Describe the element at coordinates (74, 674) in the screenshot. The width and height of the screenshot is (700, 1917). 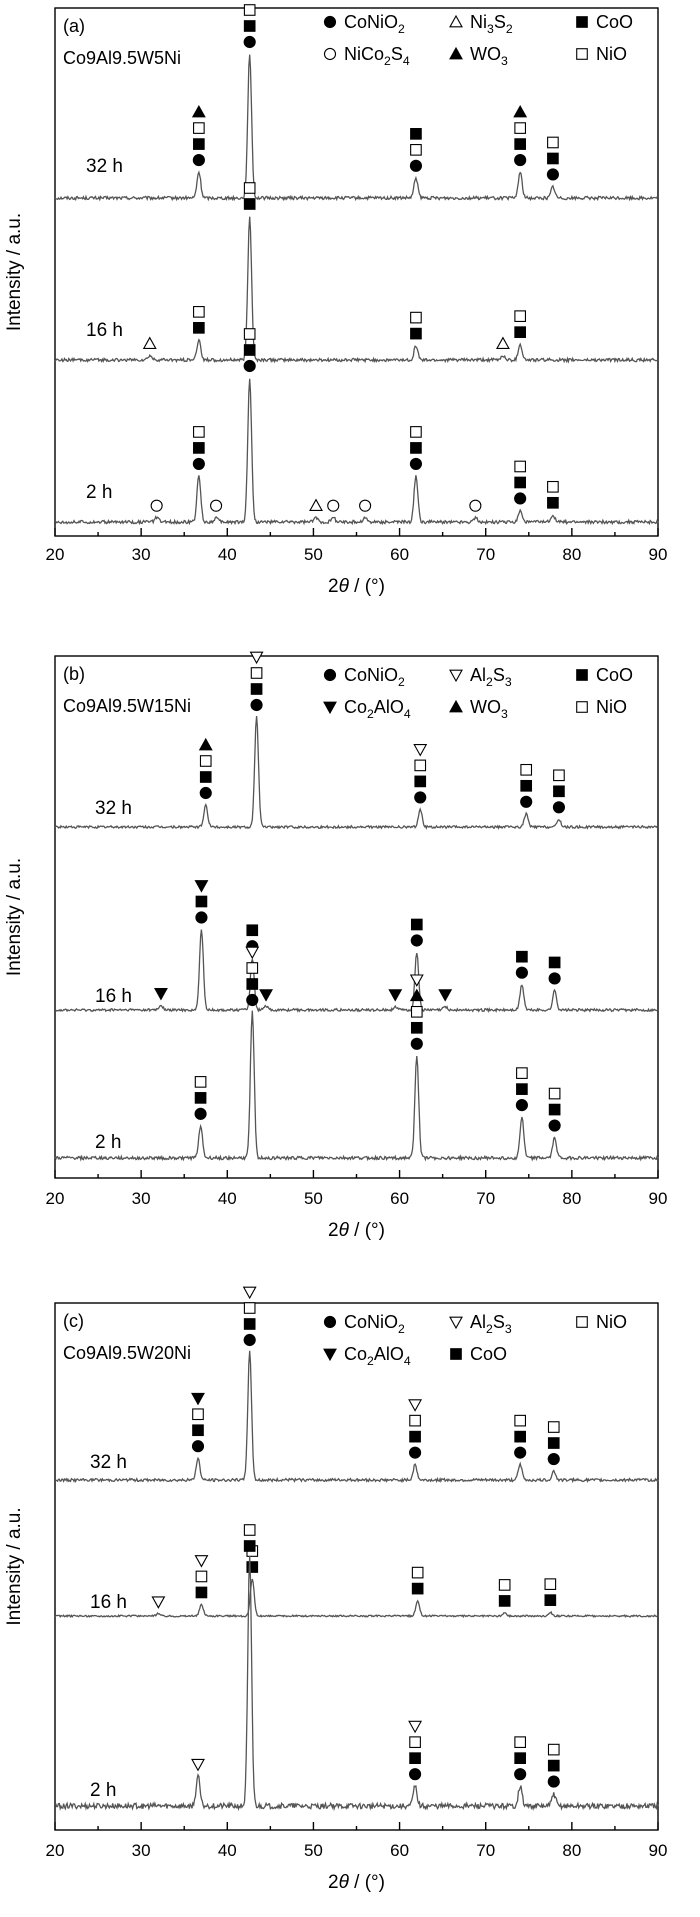
I see `panel-label: (b)` at that location.